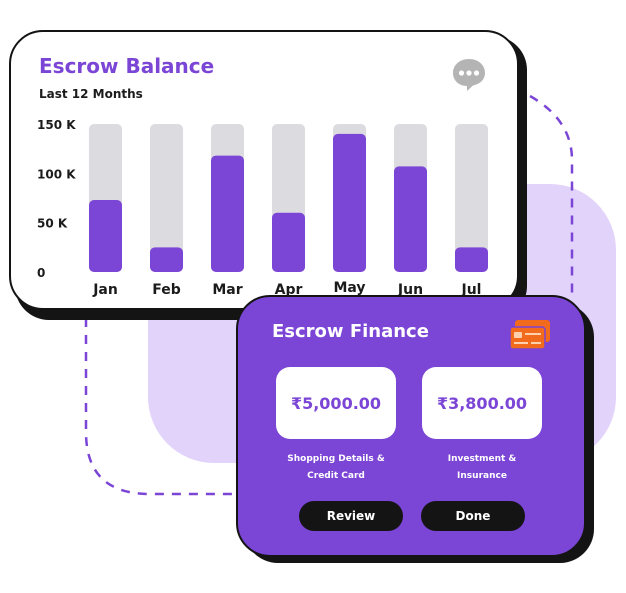  I want to click on x-tick-label-jan: Jan, so click(105, 290).